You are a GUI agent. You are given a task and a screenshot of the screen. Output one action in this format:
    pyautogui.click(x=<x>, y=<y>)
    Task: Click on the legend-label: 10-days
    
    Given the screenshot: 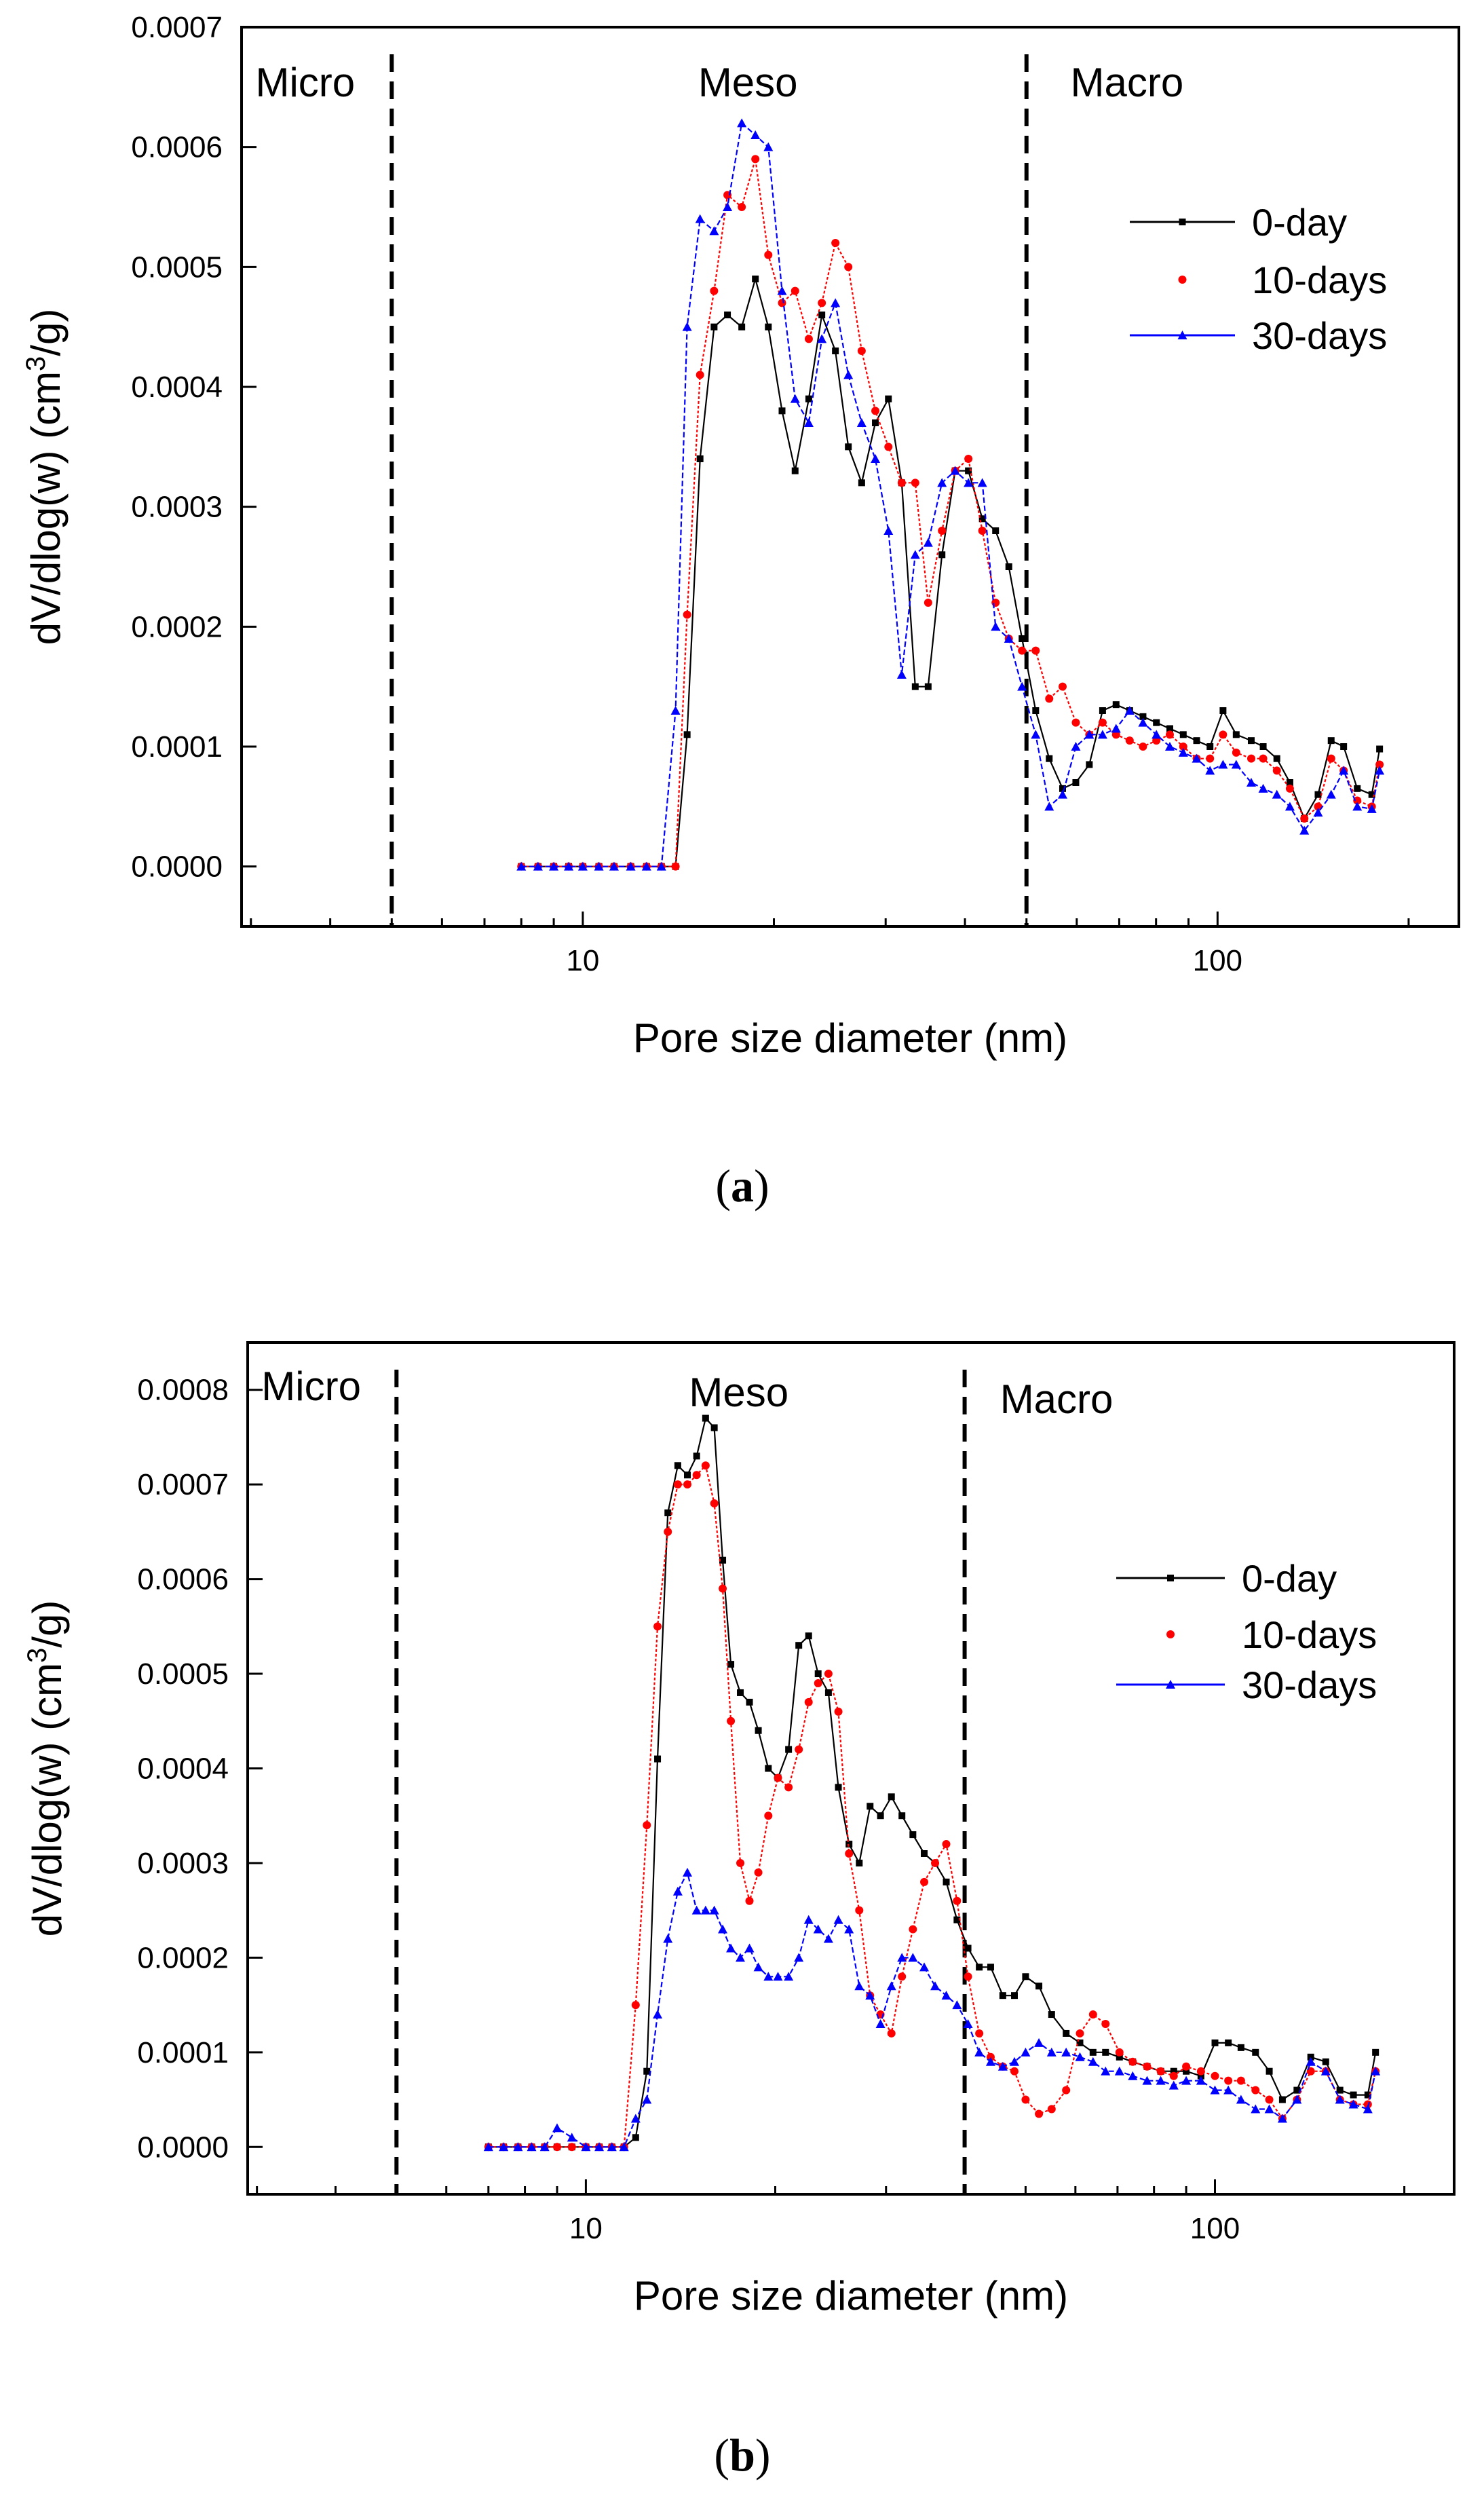 What is the action you would take?
    pyautogui.click(x=1309, y=1634)
    